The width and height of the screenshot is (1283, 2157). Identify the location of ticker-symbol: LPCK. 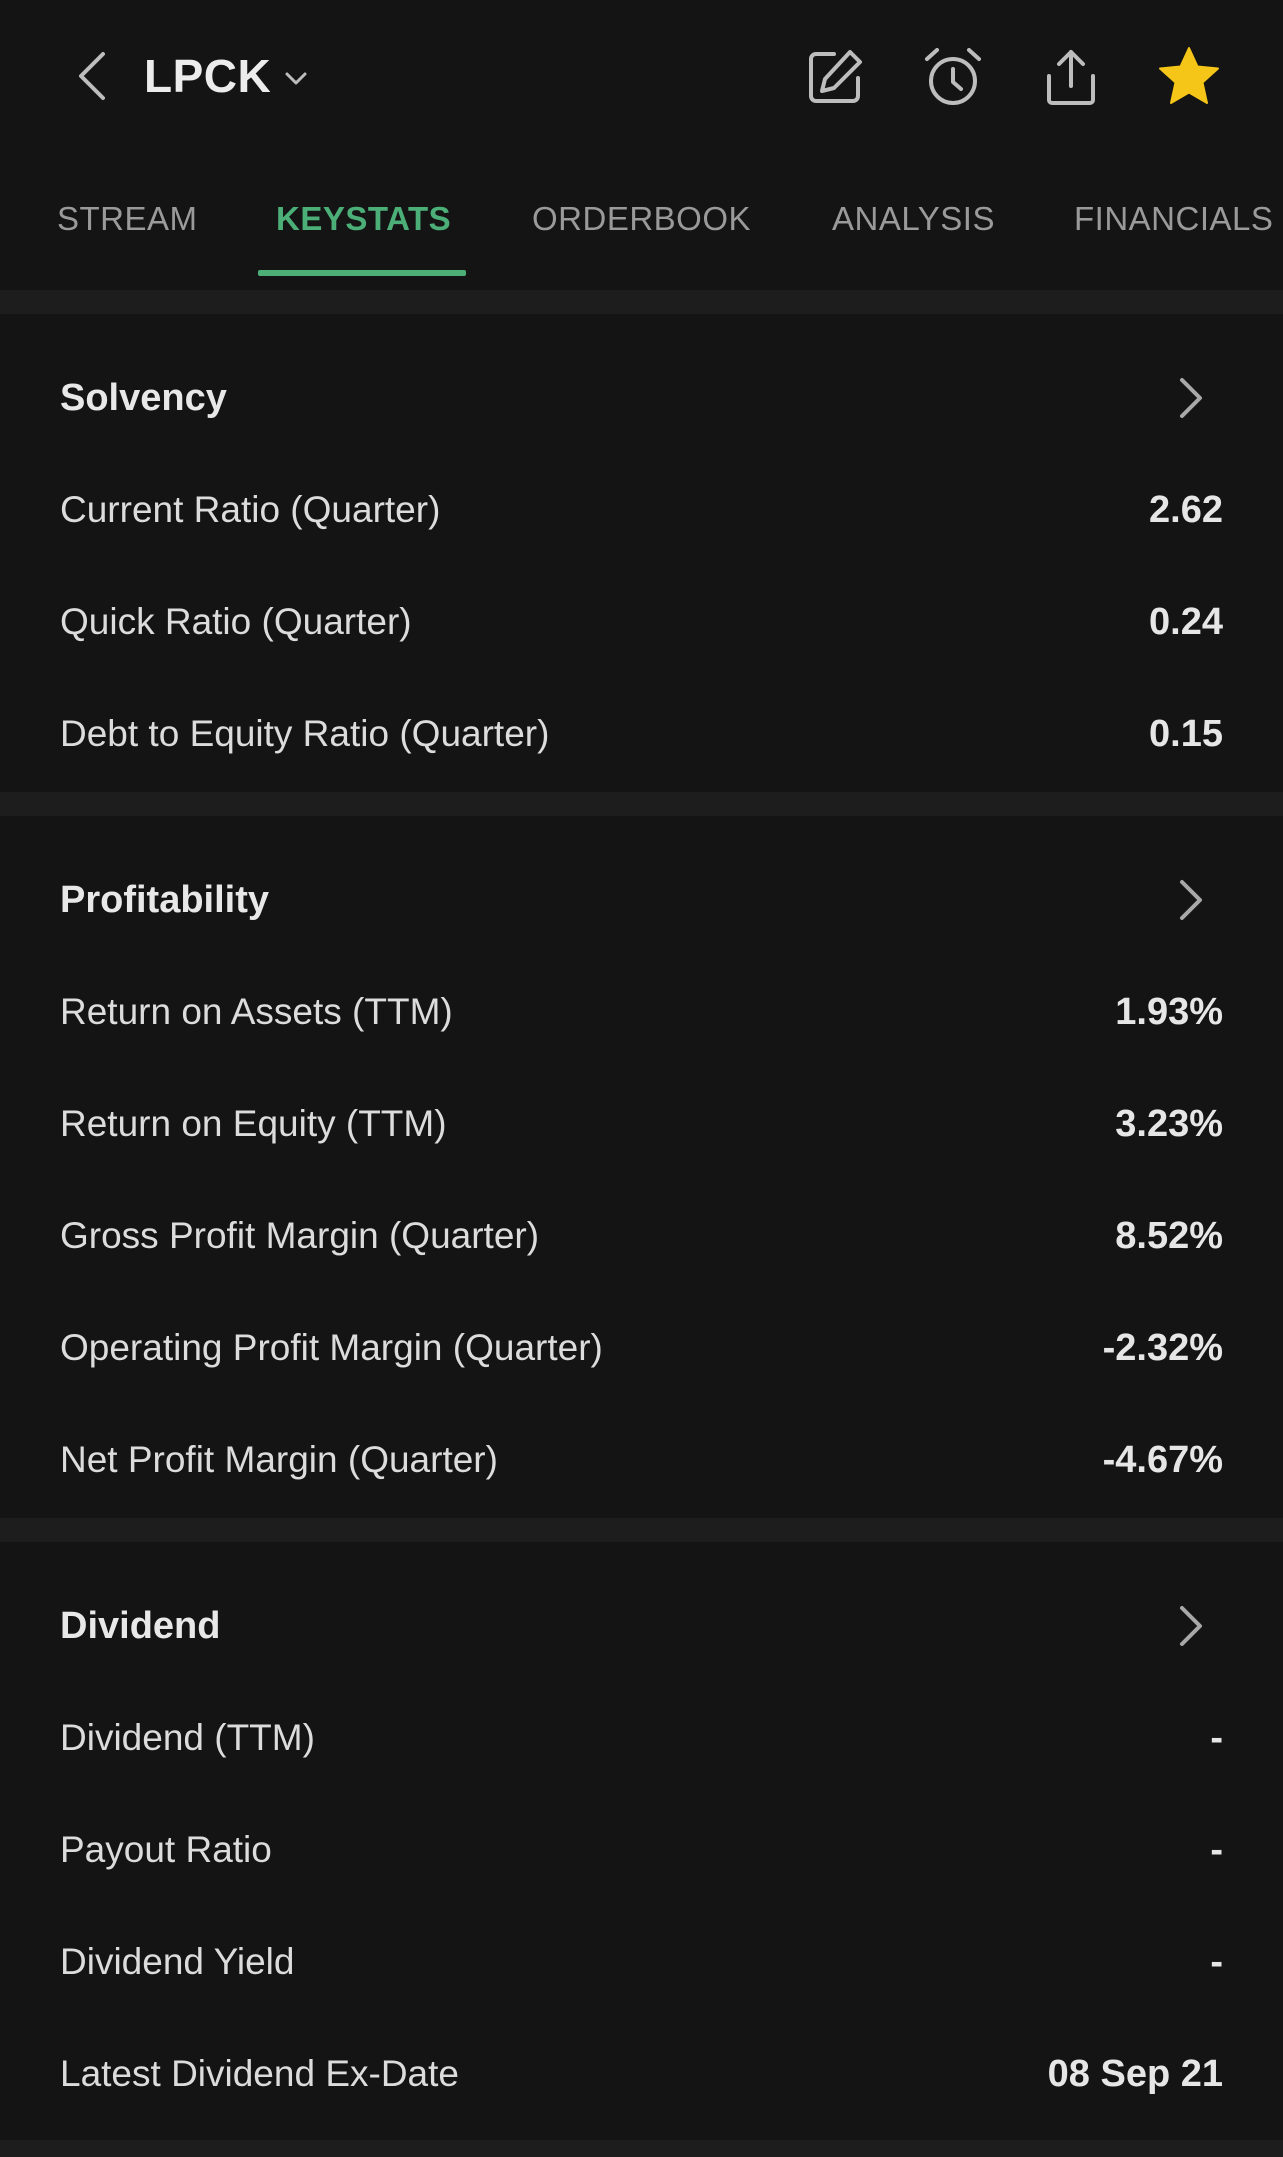
(208, 76).